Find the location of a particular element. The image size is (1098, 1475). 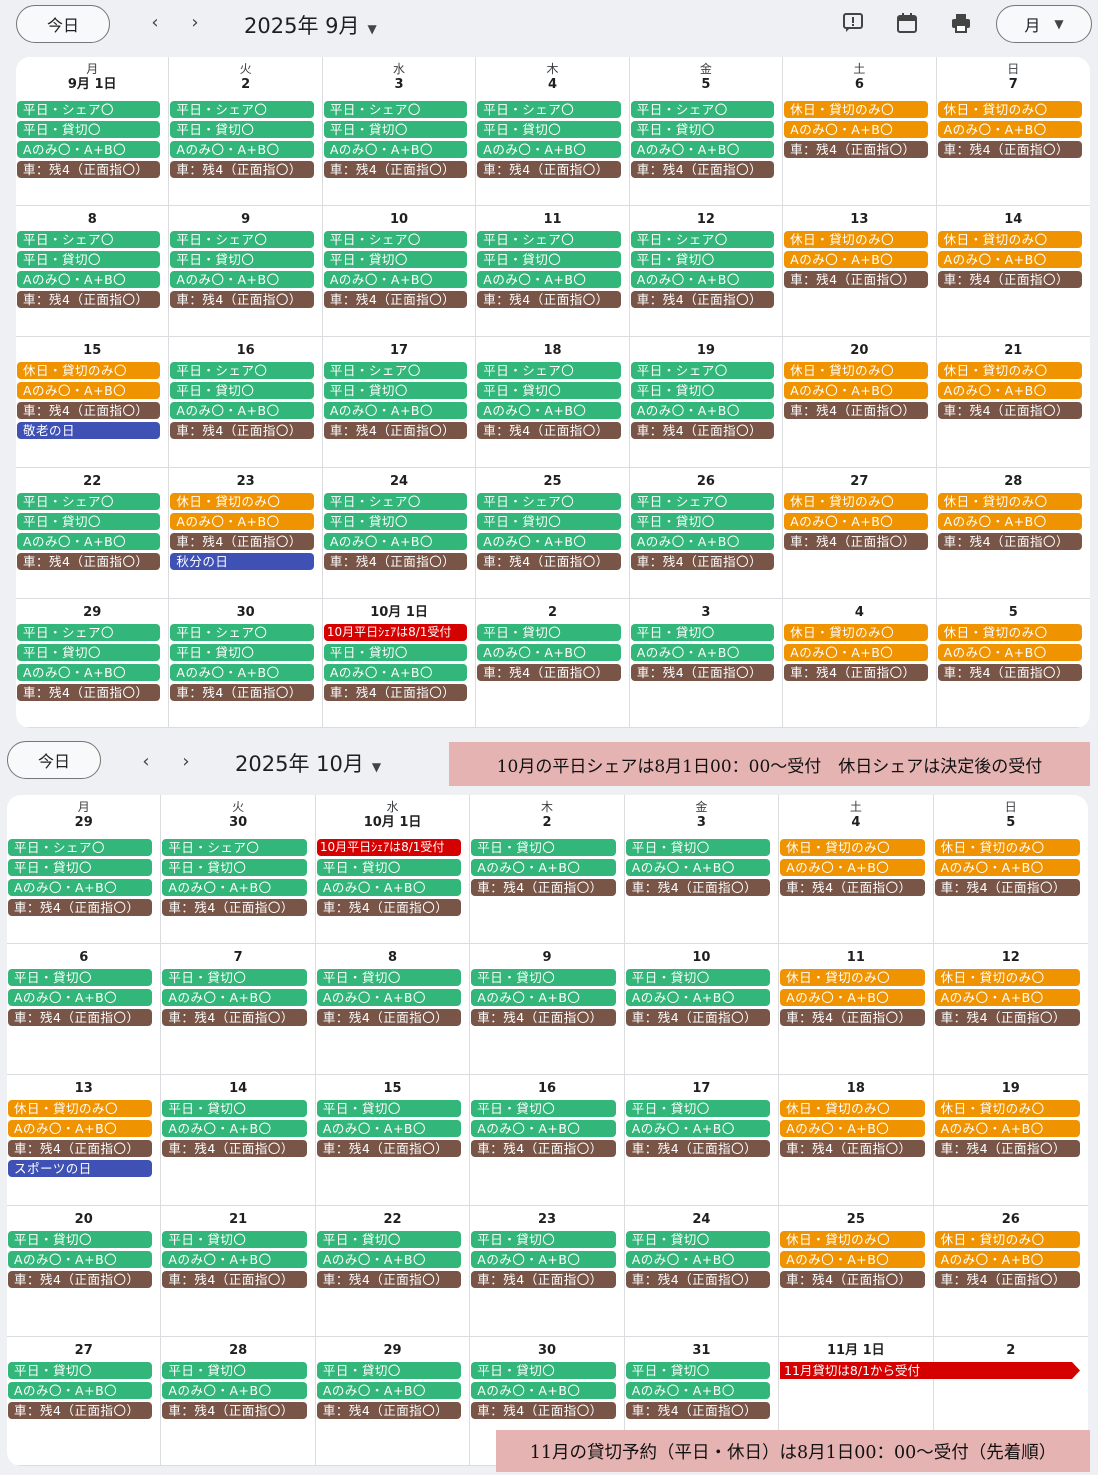

day-number: 11 is located at coordinates (855, 957).